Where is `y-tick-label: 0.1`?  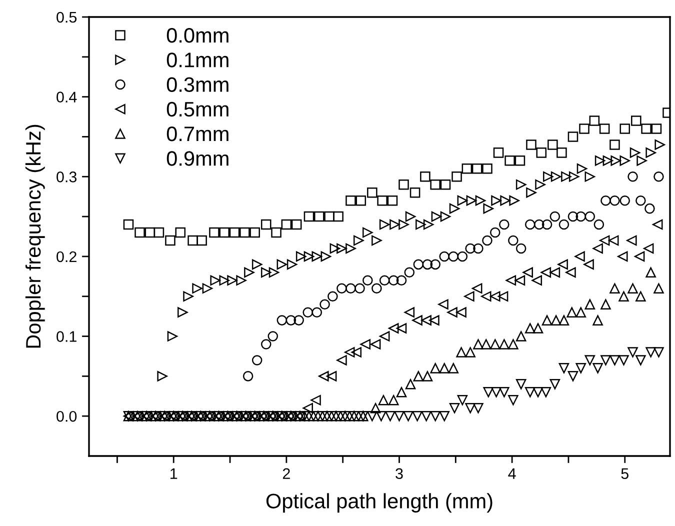 y-tick-label: 0.1 is located at coordinates (66, 336).